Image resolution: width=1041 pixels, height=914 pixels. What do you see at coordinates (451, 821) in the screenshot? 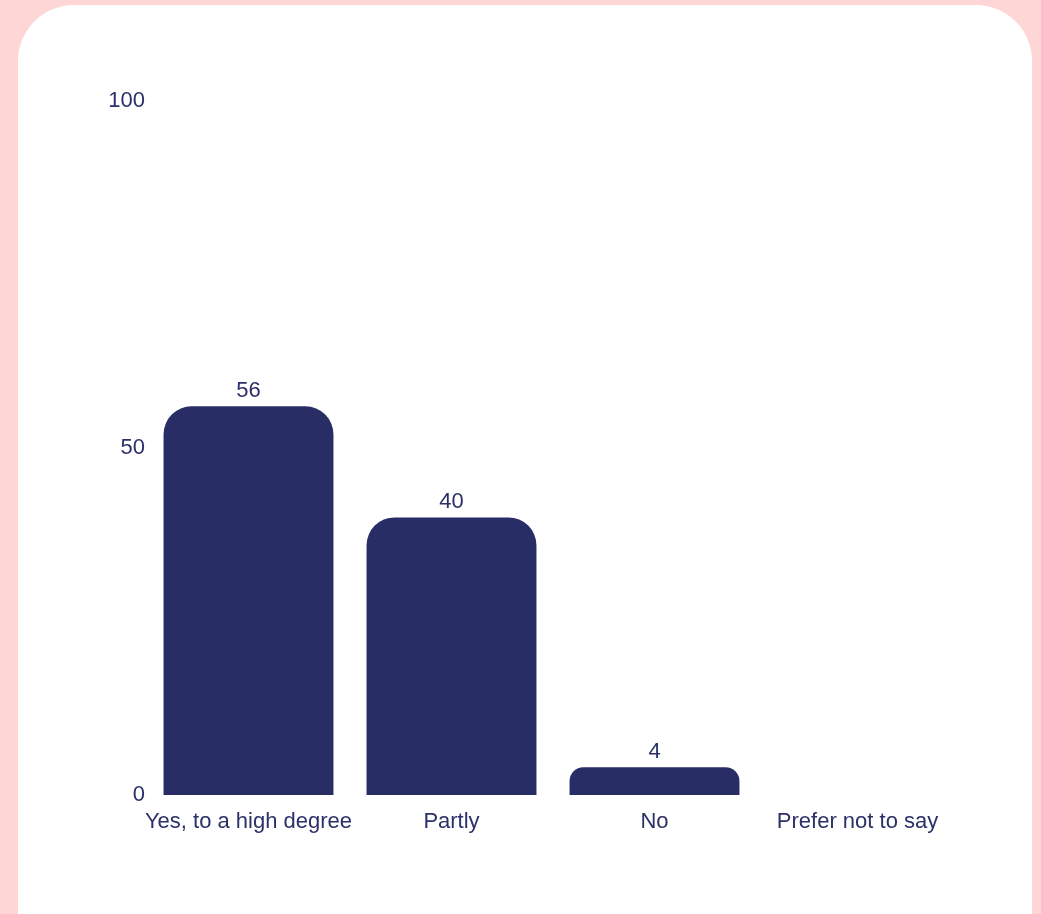
I see `x-tick-label: Partly` at bounding box center [451, 821].